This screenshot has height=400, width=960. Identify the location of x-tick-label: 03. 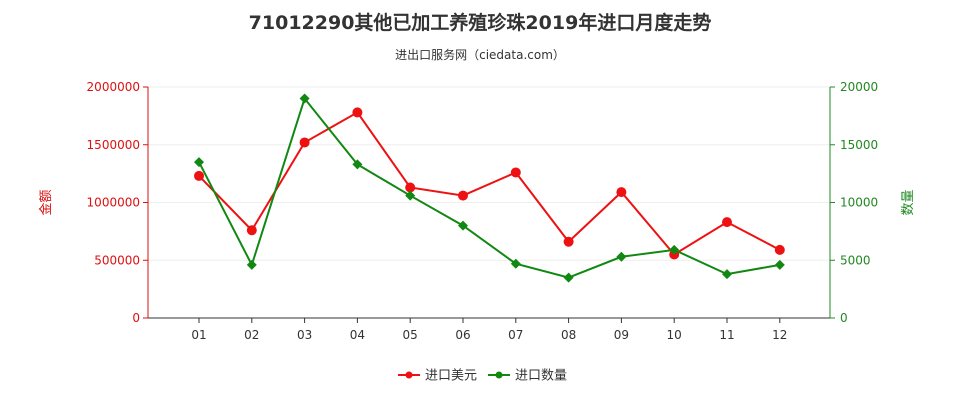
(304, 335).